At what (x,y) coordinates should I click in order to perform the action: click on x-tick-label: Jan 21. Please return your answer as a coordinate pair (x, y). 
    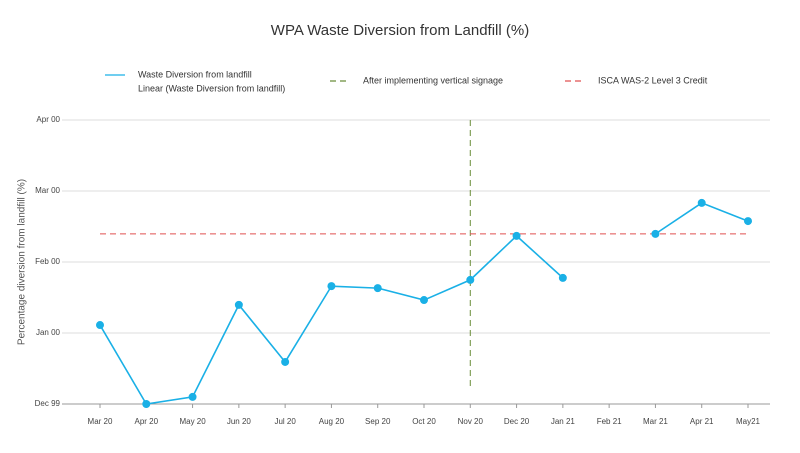
    Looking at the image, I should click on (563, 421).